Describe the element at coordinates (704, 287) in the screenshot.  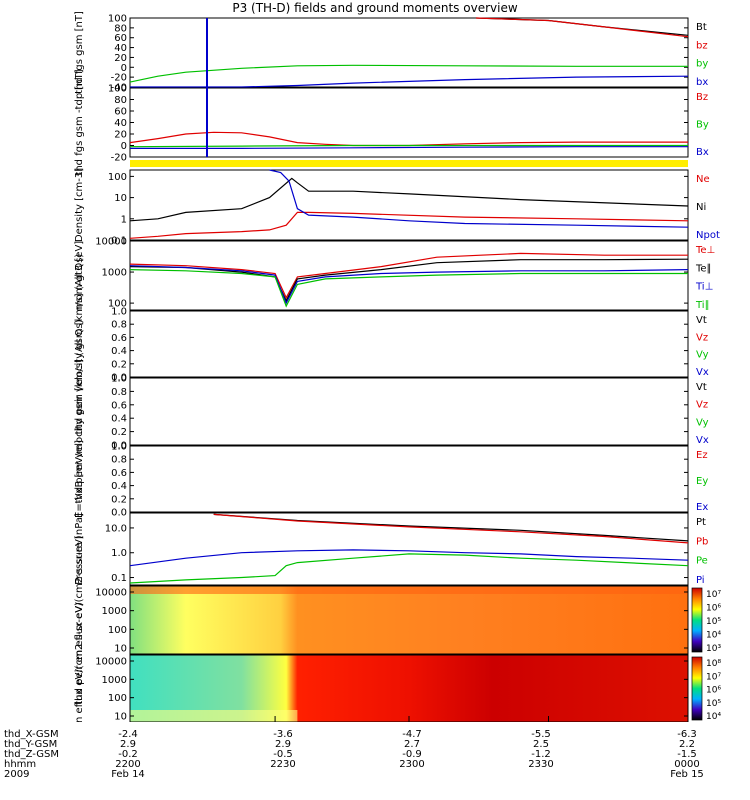
I see `legend-entry: Ti⊥` at that location.